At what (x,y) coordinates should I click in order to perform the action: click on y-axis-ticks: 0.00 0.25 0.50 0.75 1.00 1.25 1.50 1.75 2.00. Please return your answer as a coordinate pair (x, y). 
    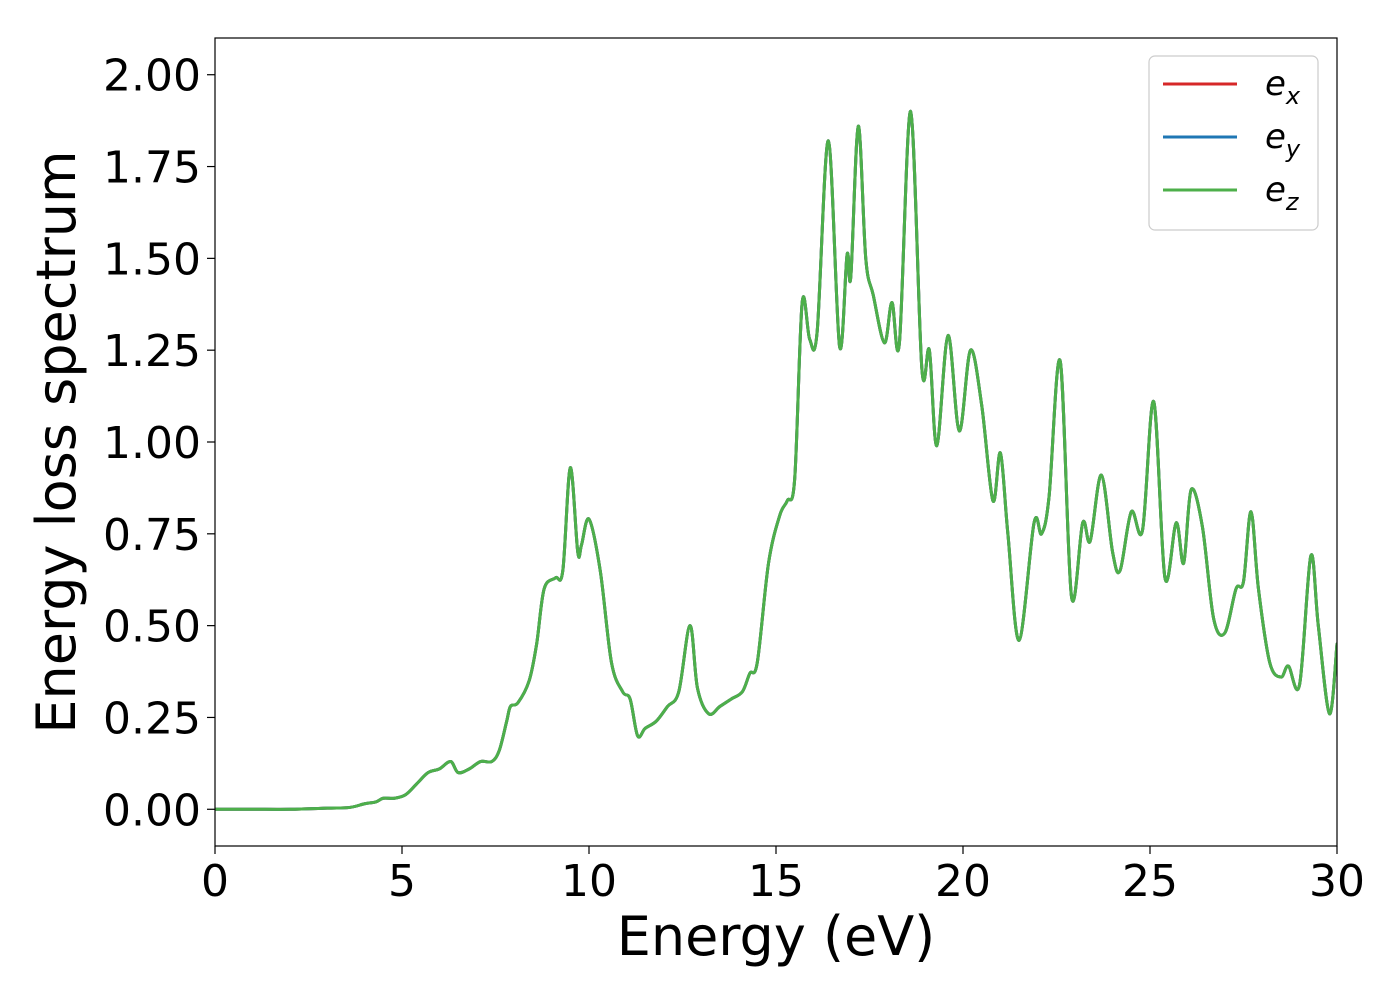
    Looking at the image, I should click on (159, 443).